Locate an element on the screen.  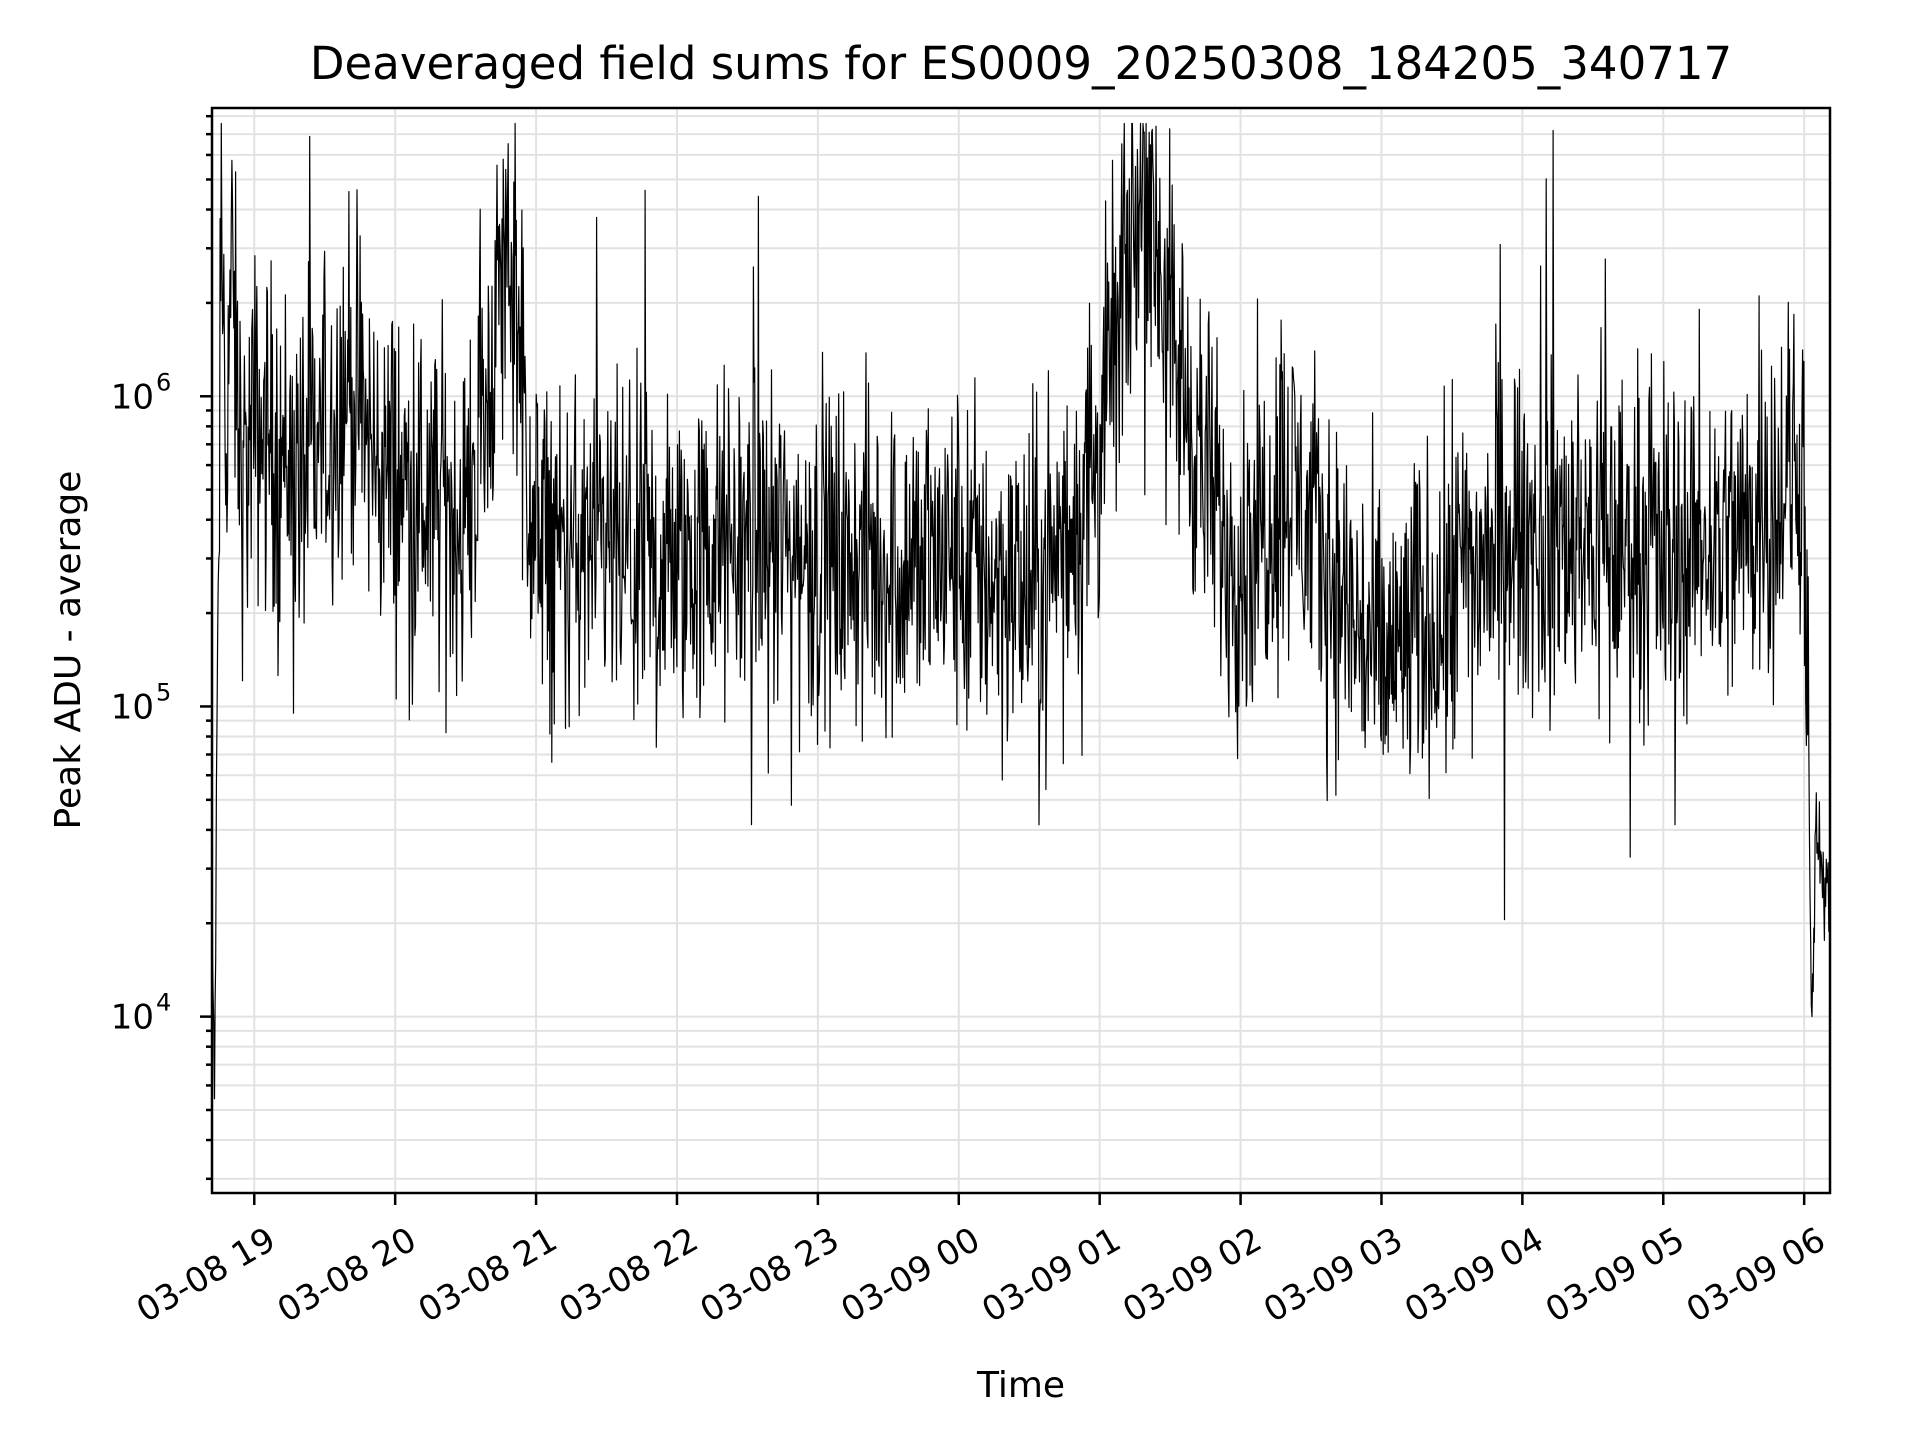
x-tick-label: 03-09 00 is located at coordinates (910, 1275).